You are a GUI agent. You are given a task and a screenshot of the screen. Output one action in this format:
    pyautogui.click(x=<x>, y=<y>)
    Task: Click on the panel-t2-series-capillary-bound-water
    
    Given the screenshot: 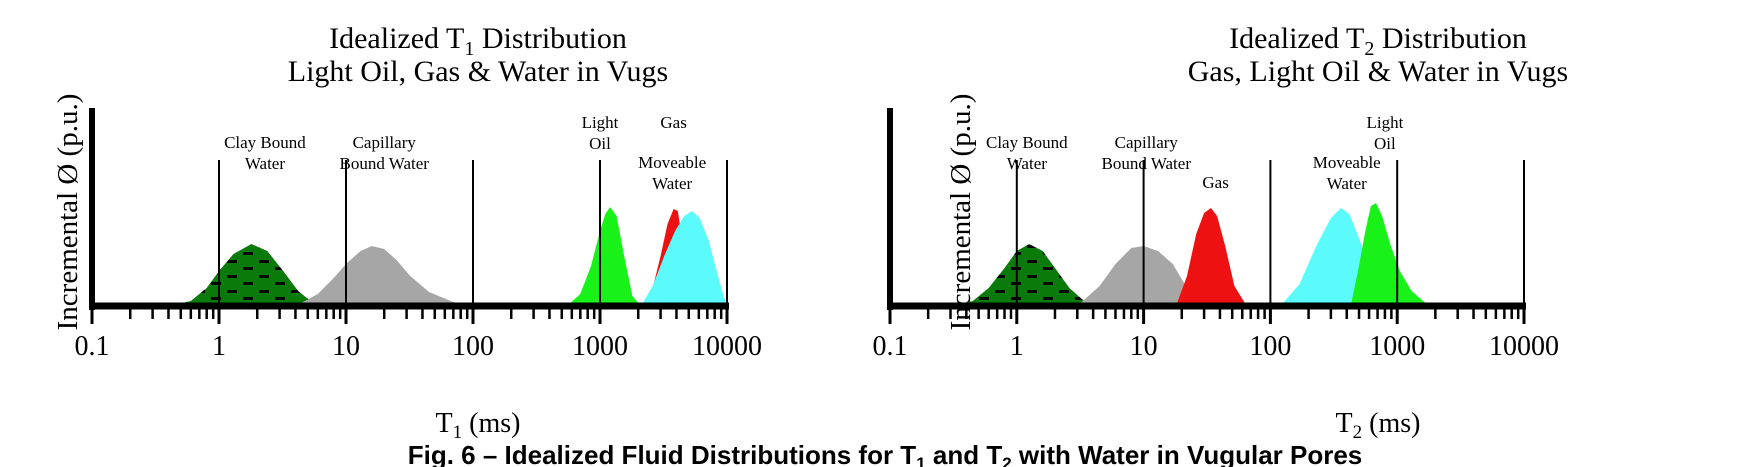 What is the action you would take?
    pyautogui.click(x=1139, y=276)
    